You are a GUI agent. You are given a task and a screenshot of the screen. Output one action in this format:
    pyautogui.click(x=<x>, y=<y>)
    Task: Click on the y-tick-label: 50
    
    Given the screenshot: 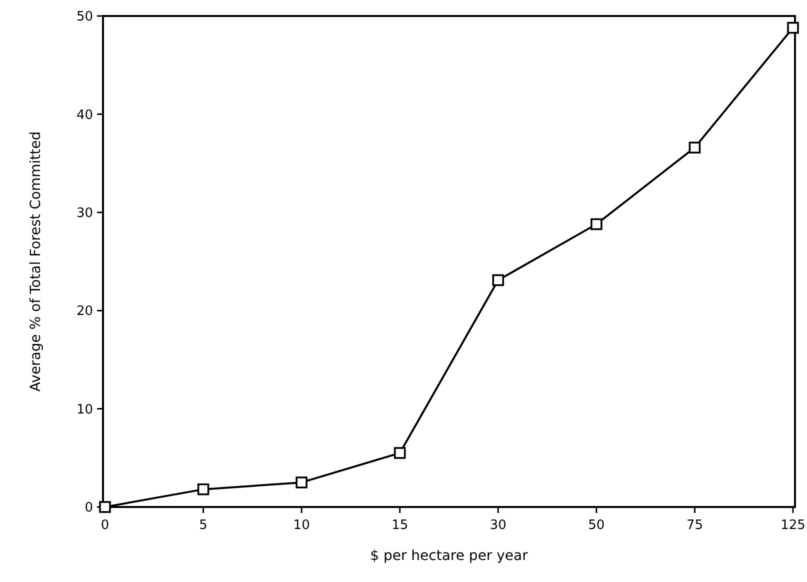 What is the action you would take?
    pyautogui.click(x=84, y=17)
    